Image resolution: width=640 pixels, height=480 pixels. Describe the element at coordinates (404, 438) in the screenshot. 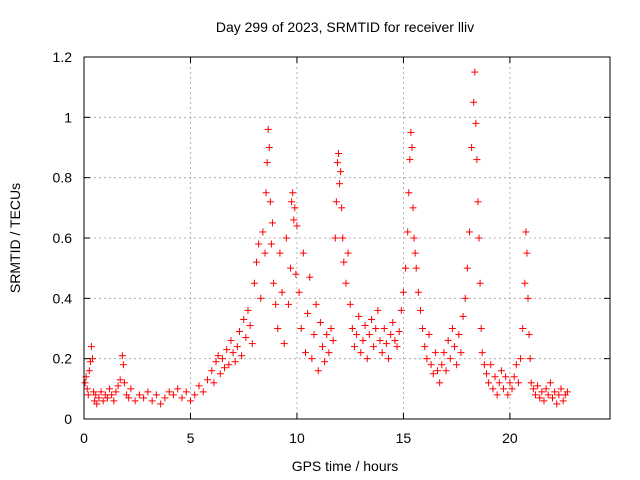

I see `x-tick-label: 15` at that location.